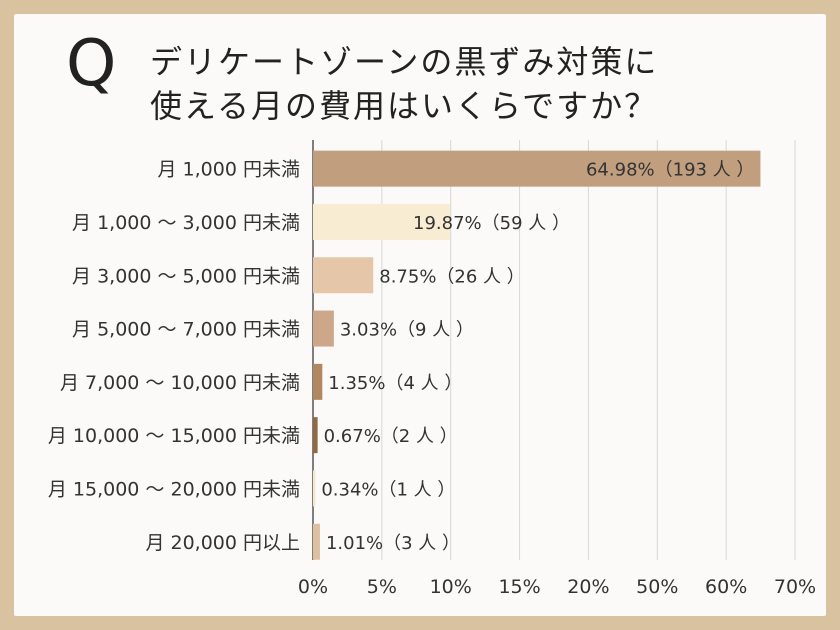 Image resolution: width=840 pixels, height=630 pixels. What do you see at coordinates (91, 64) in the screenshot?
I see `question-mark: Q` at bounding box center [91, 64].